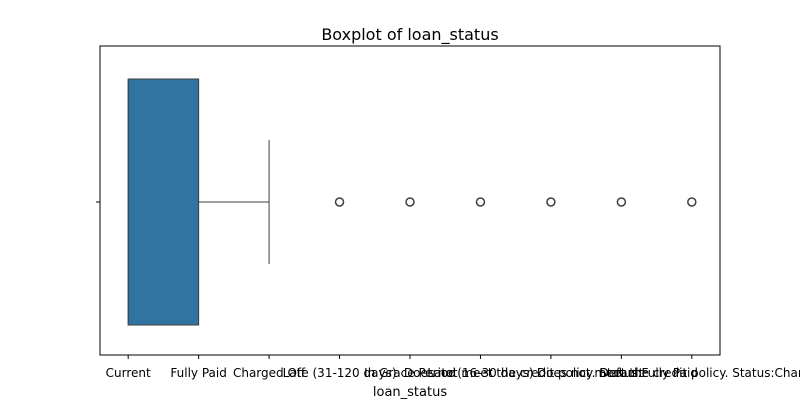 The width and height of the screenshot is (800, 400). What do you see at coordinates (480, 373) in the screenshot?
I see `x-tick-label: Late (16-30 days)` at bounding box center [480, 373].